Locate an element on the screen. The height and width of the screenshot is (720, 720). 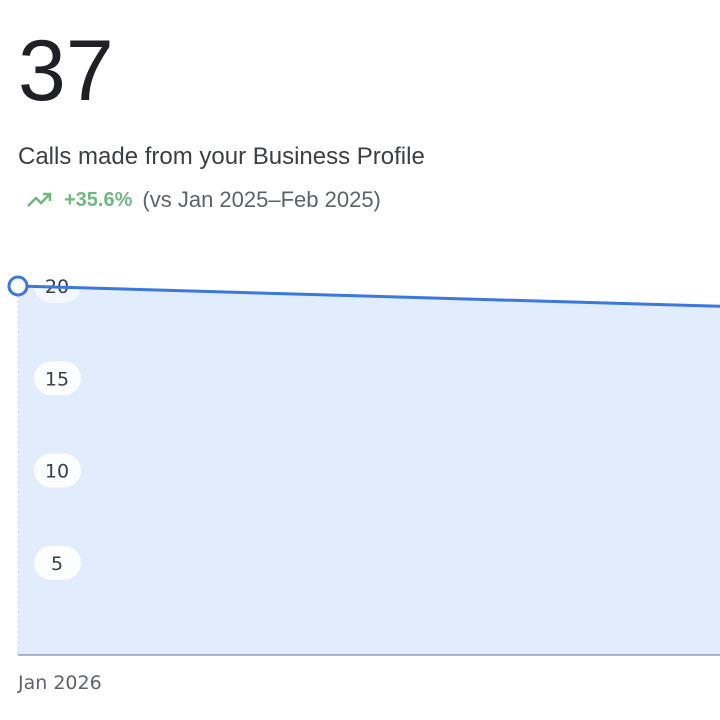
change-percent: +35.6% is located at coordinates (98, 199).